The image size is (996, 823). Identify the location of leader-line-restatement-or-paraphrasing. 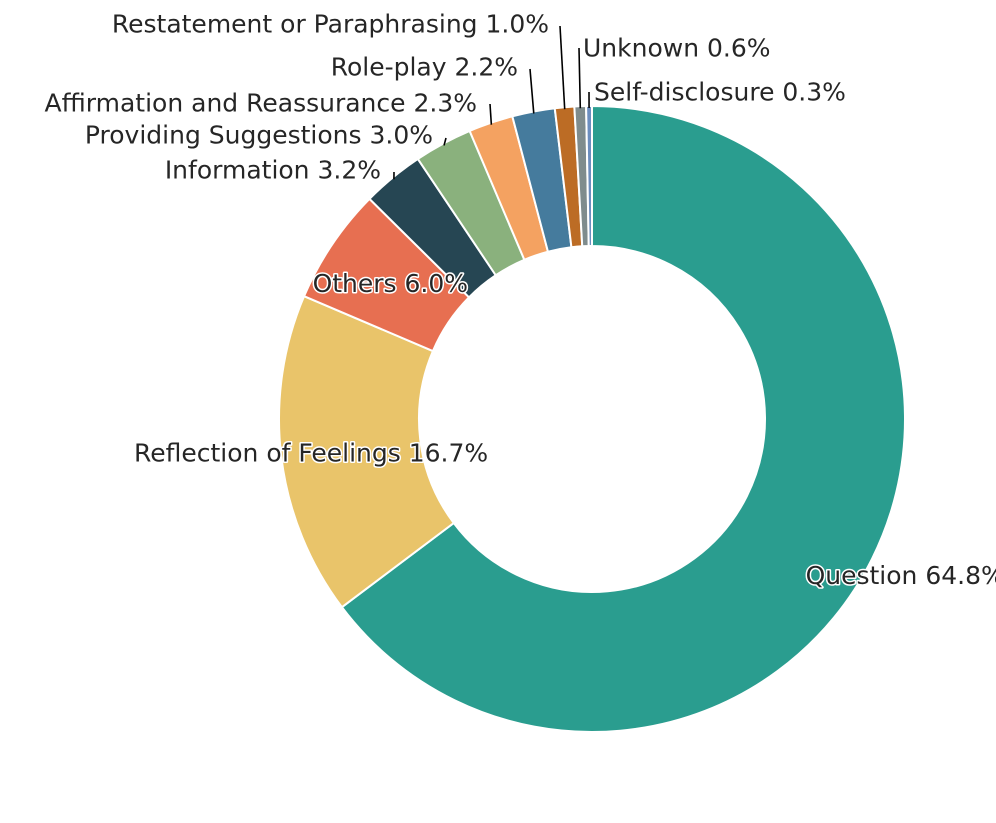
(562, 67).